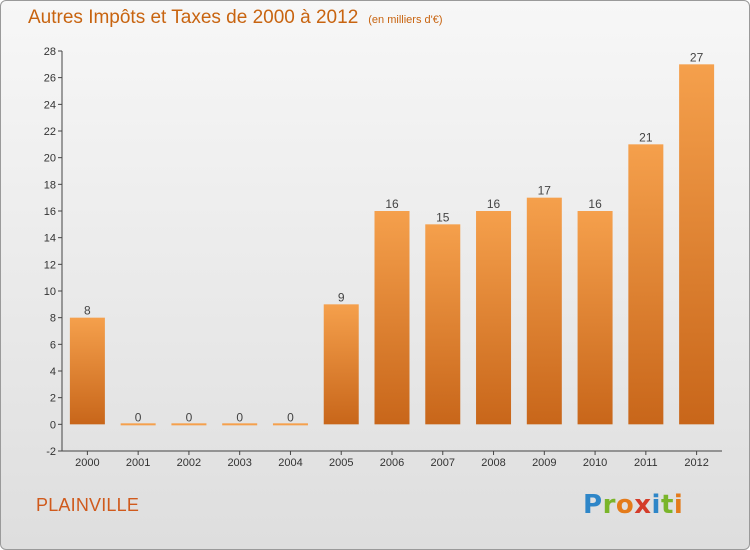 The image size is (750, 550). What do you see at coordinates (50, 132) in the screenshot?
I see `y-tick-label: 22` at bounding box center [50, 132].